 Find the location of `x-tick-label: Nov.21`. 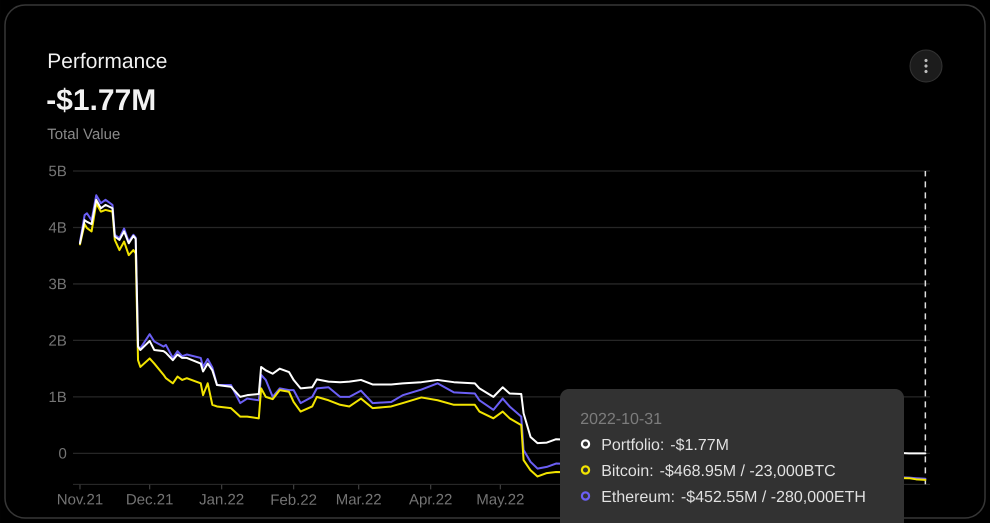

x-tick-label: Nov.21 is located at coordinates (80, 499).